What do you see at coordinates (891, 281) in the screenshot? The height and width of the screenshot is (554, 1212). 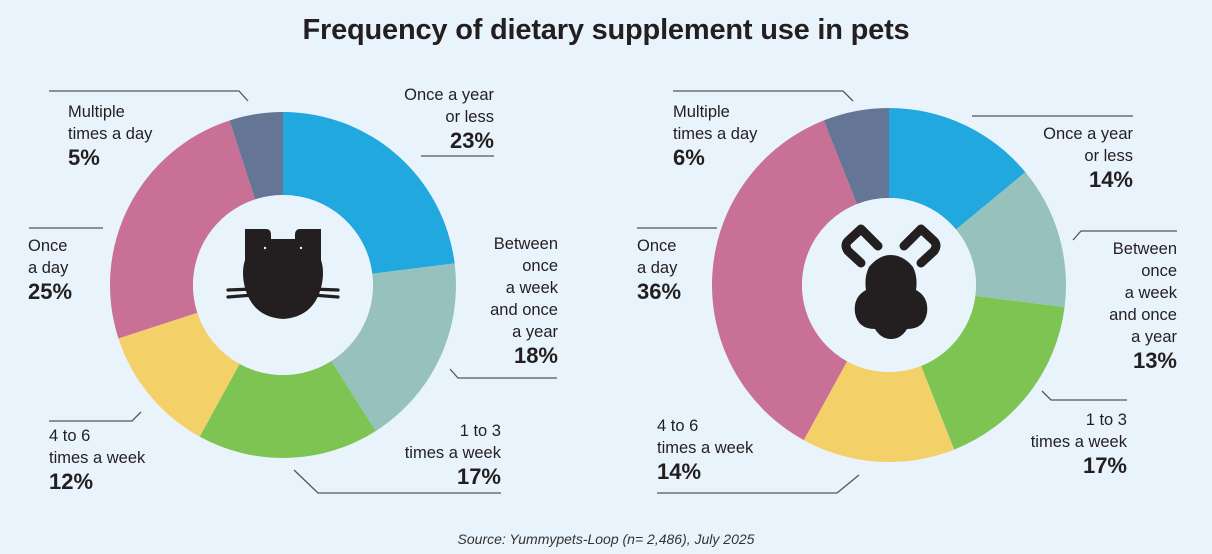 I see `dog-icon` at bounding box center [891, 281].